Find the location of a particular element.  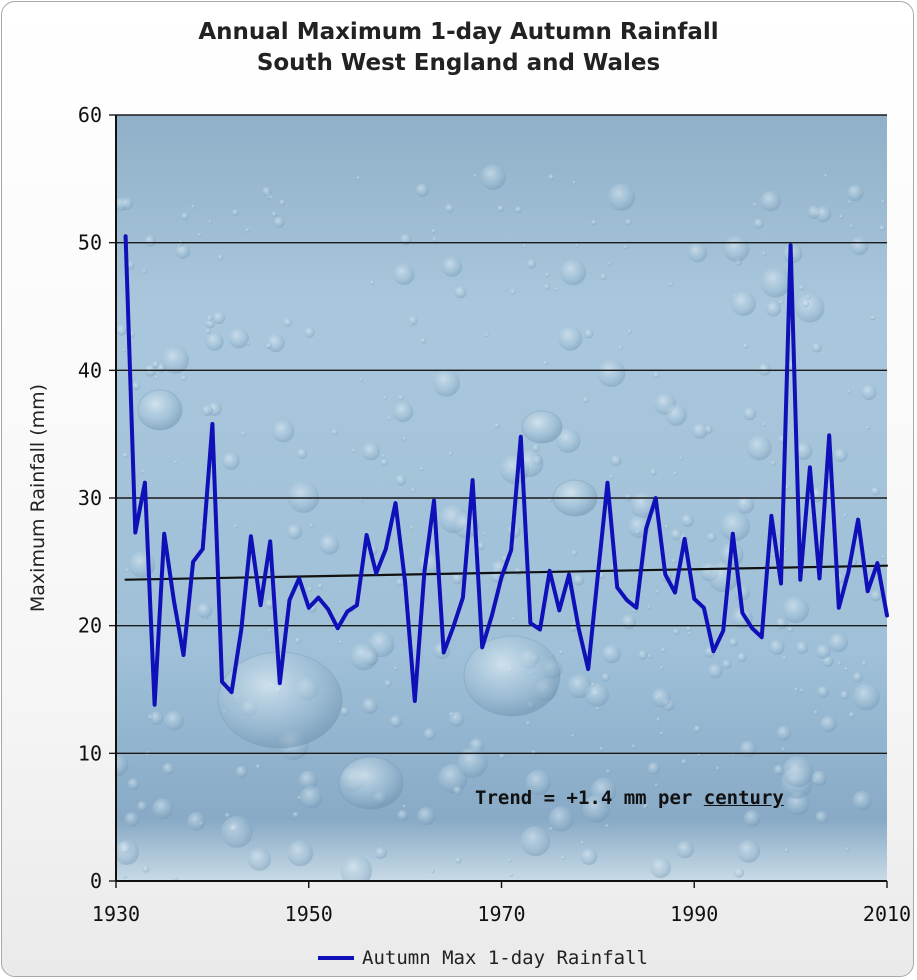

y-tick-label: 30 is located at coordinates (90, 498).